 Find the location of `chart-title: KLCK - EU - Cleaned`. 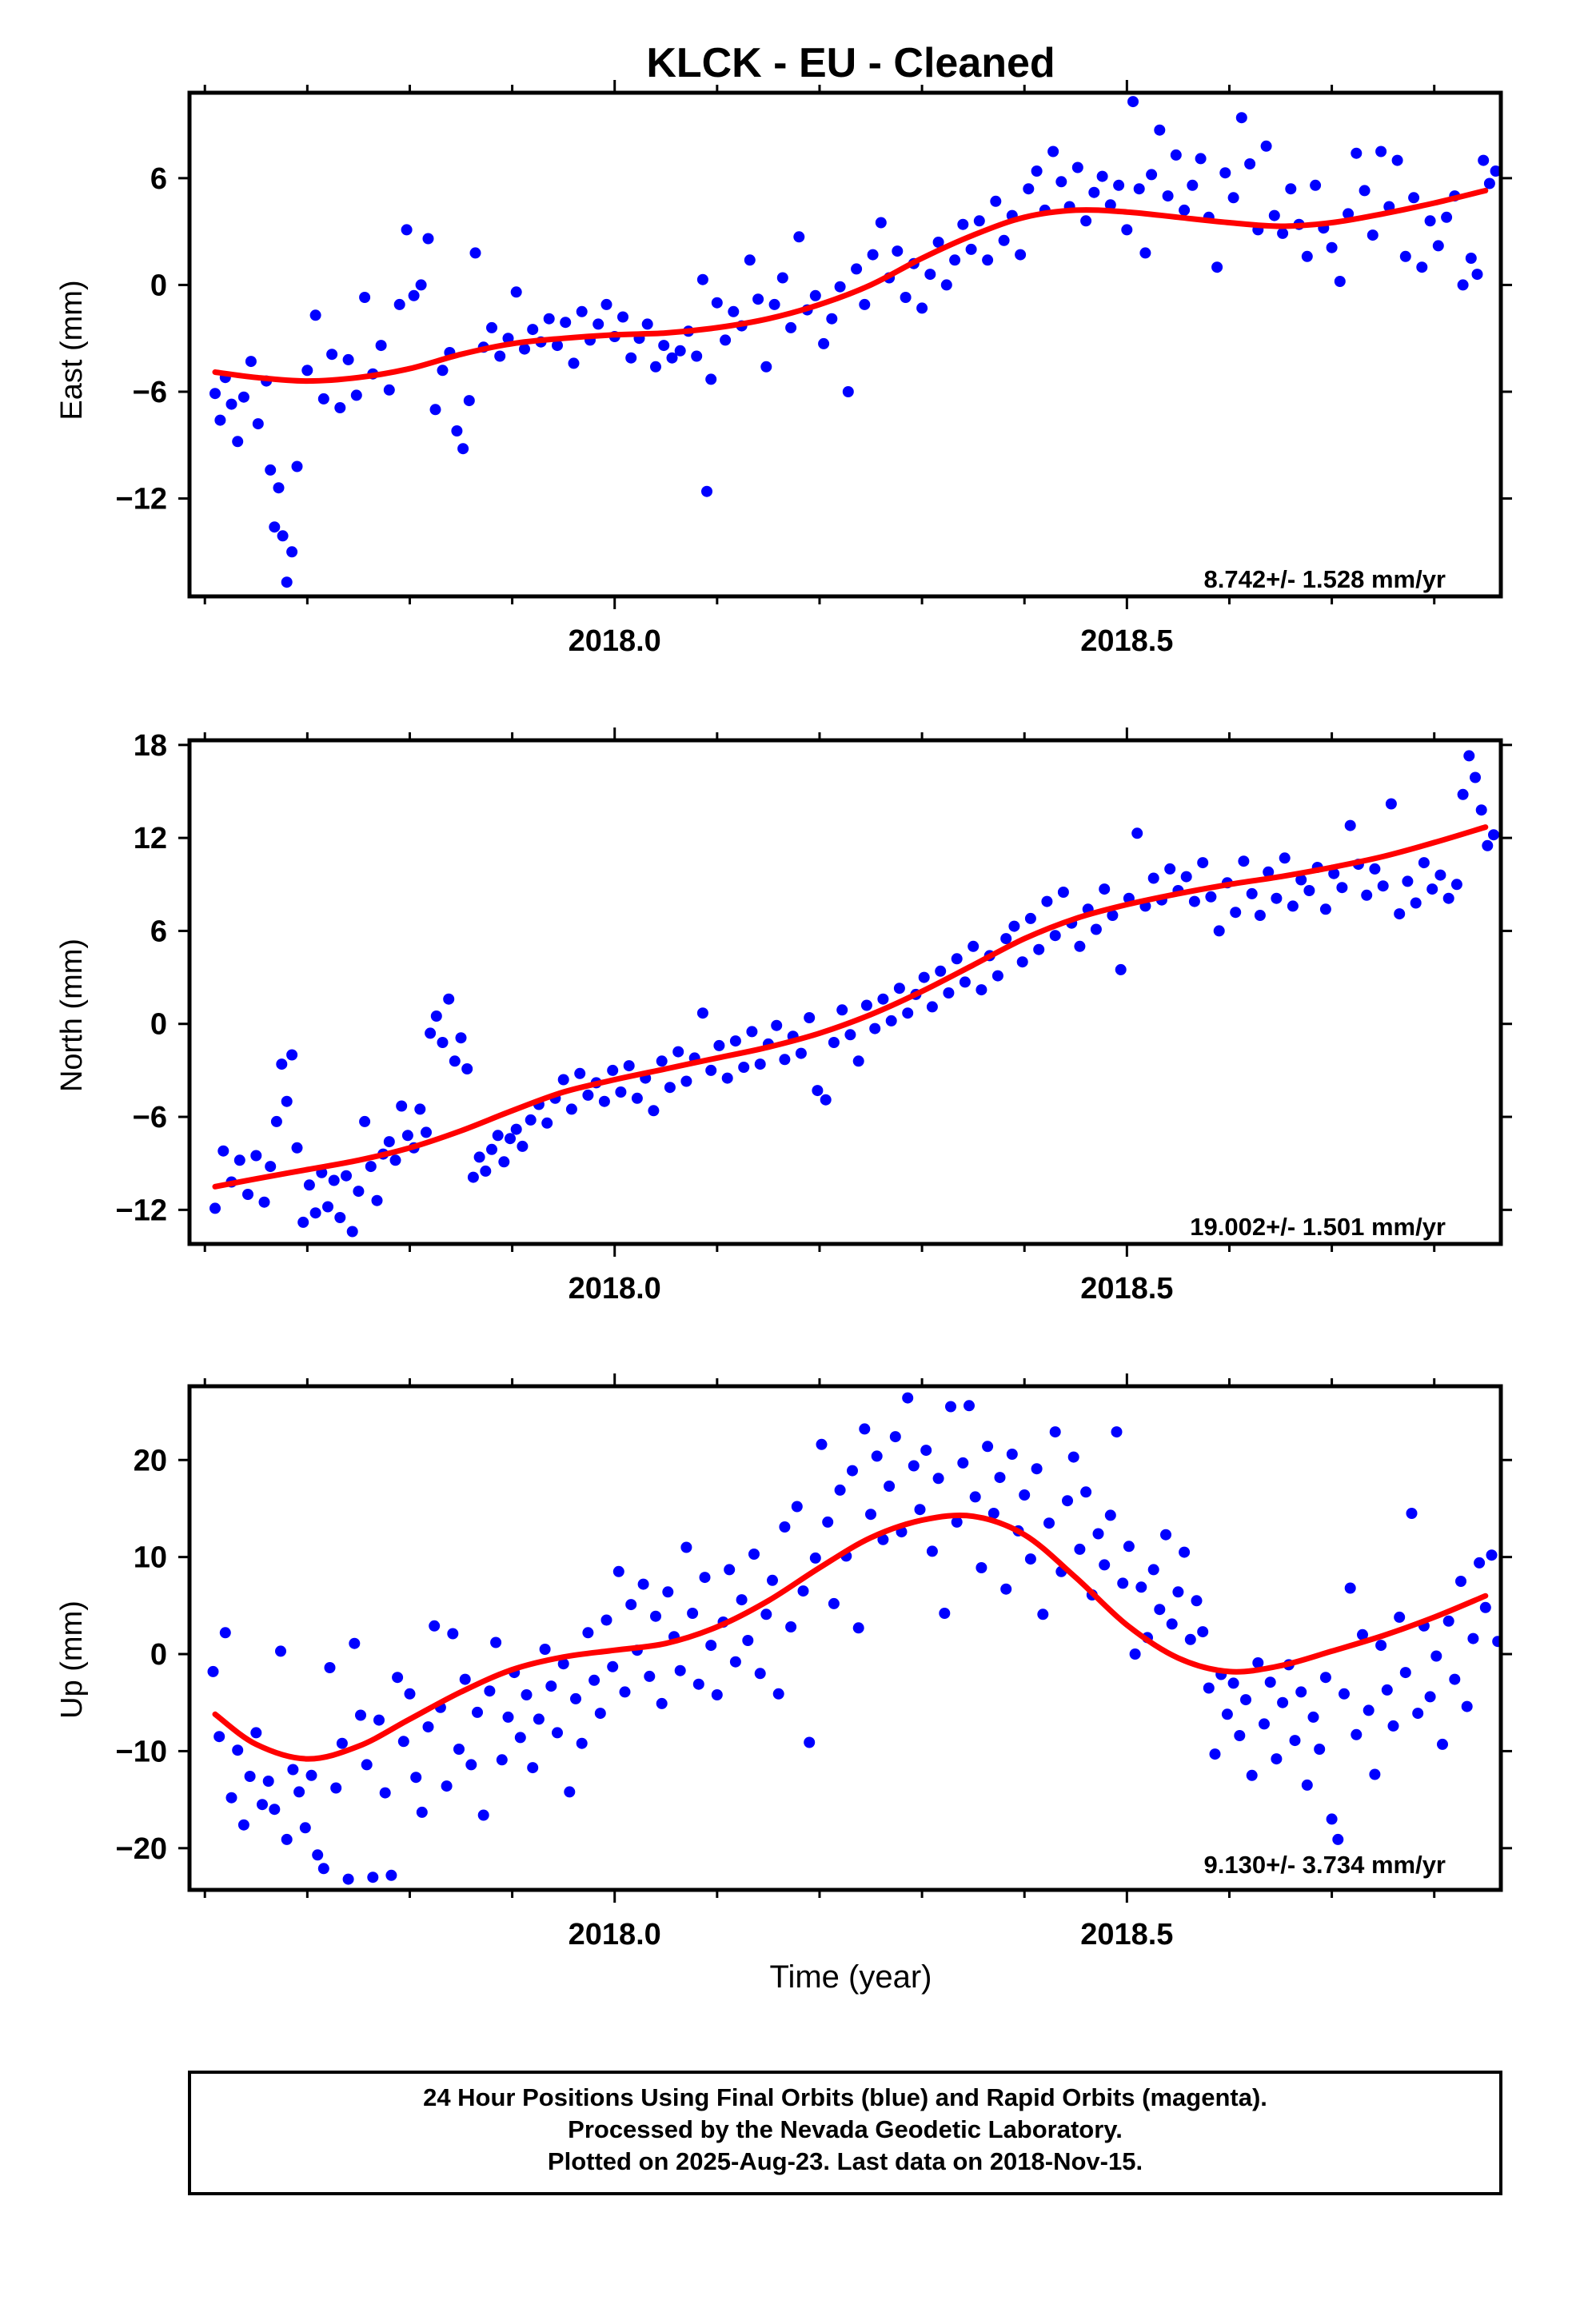

chart-title: KLCK - EU - Cleaned is located at coordinates (851, 63).